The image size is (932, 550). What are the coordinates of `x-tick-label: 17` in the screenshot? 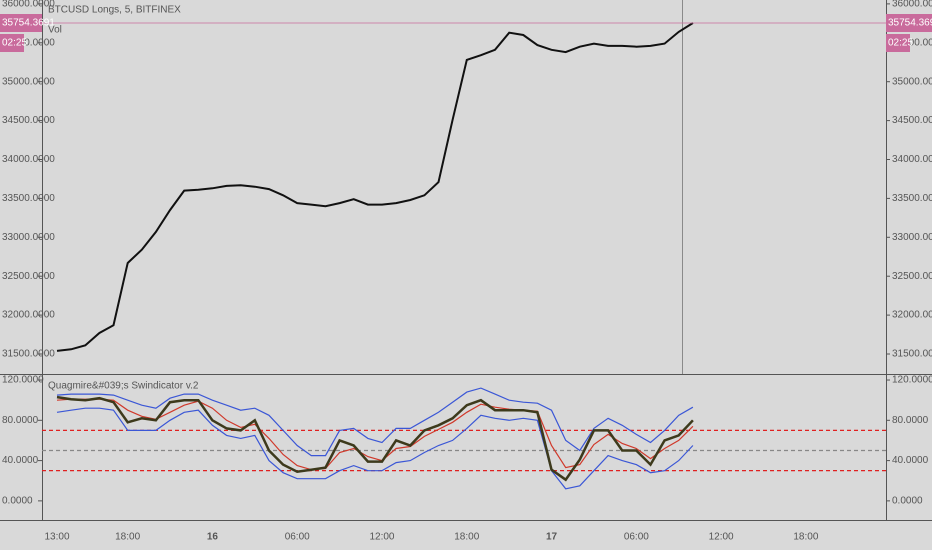 It's located at (552, 537).